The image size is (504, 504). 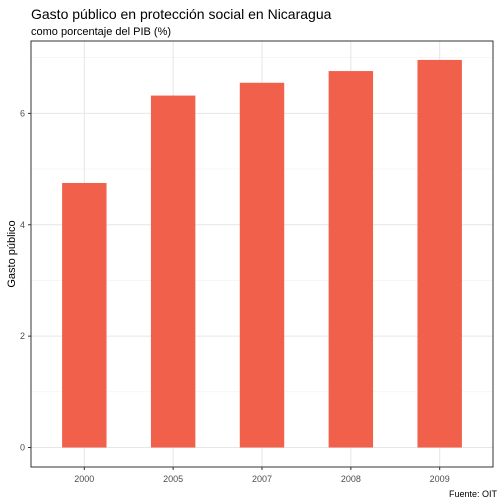 What do you see at coordinates (173, 271) in the screenshot?
I see `bar-2005` at bounding box center [173, 271].